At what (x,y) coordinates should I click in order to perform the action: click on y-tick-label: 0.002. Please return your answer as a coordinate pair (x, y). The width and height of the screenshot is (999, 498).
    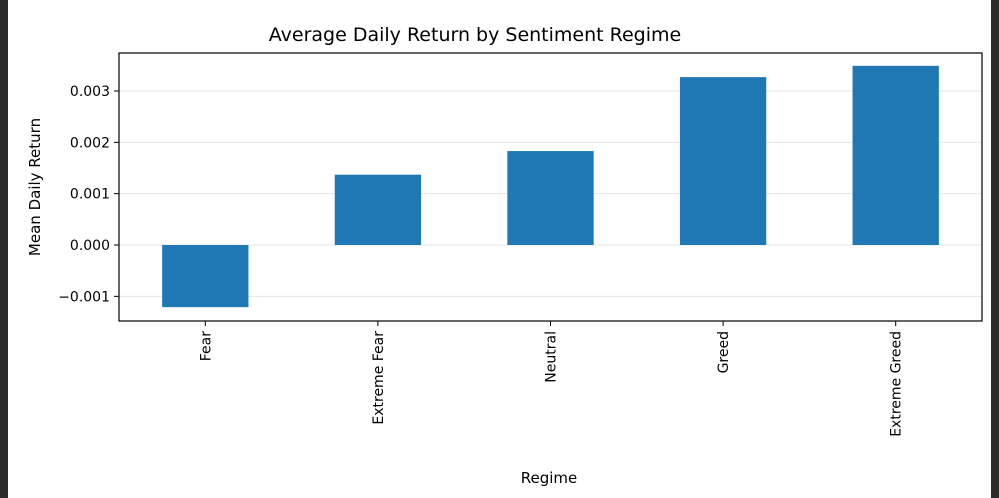
    Looking at the image, I should click on (90, 143).